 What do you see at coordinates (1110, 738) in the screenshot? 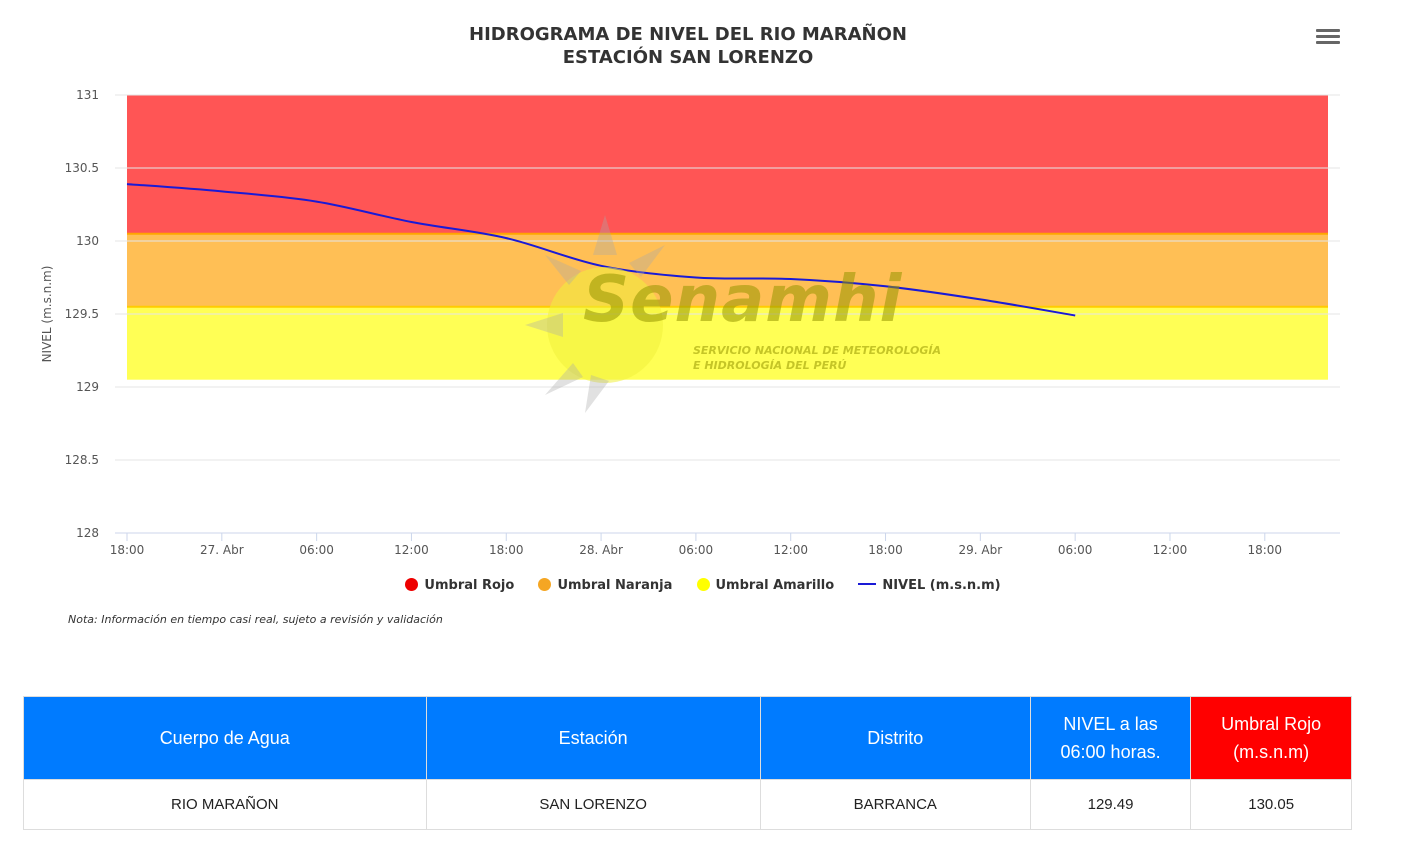
I see `header-nivel: NIVEL a las 06:00 horas.` at bounding box center [1110, 738].